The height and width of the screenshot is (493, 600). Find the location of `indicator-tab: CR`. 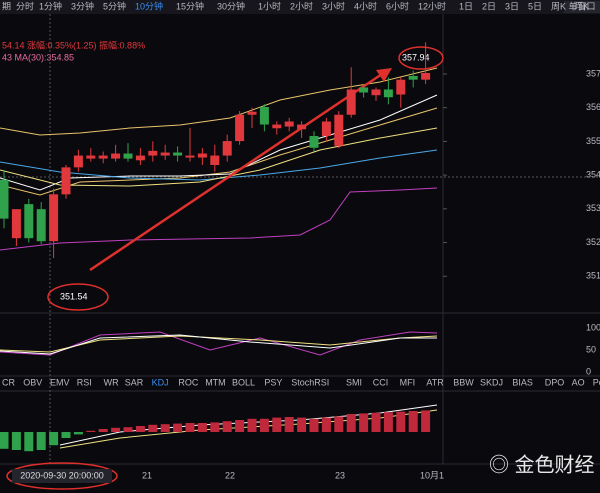

indicator-tab: CR is located at coordinates (8, 382).